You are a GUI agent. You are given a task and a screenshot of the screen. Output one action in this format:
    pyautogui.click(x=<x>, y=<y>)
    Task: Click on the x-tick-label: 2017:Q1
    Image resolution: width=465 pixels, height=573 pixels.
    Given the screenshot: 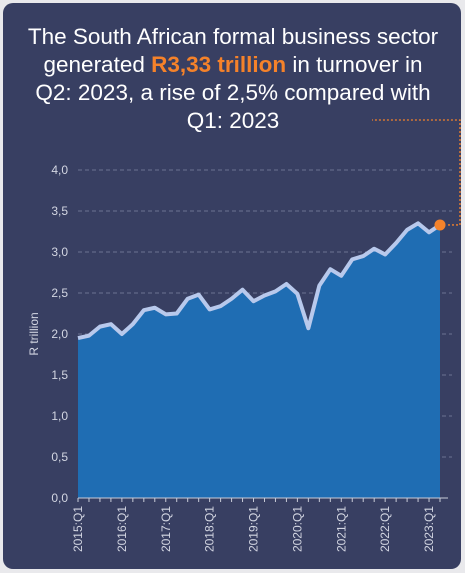 What is the action you would take?
    pyautogui.click(x=166, y=529)
    